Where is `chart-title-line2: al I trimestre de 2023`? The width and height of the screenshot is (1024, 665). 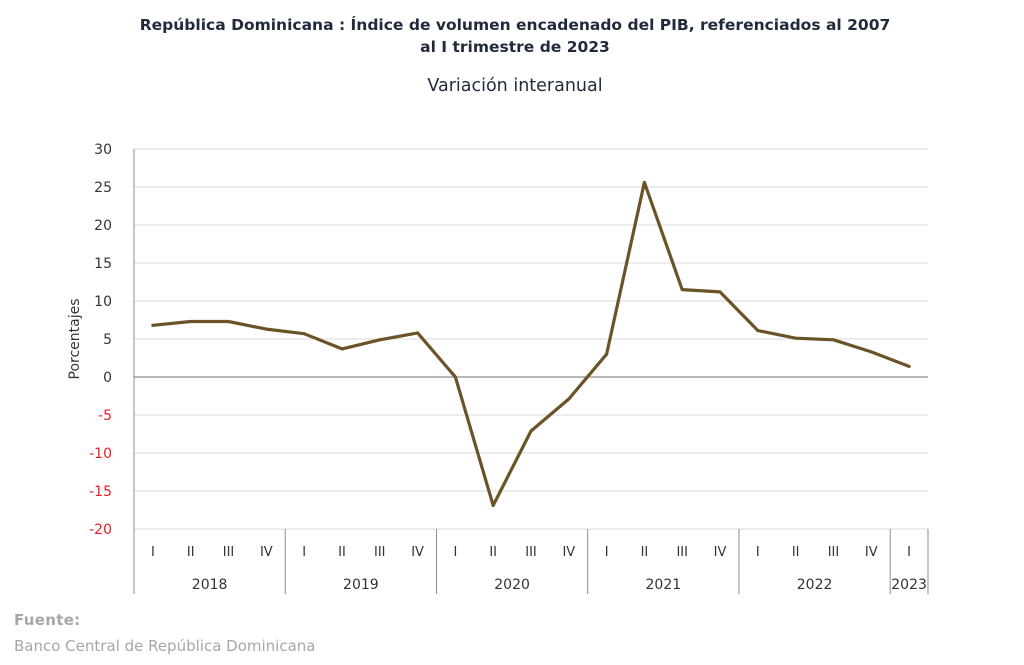
chart-title-line2: al I trimestre de 2023 is located at coordinates (515, 47).